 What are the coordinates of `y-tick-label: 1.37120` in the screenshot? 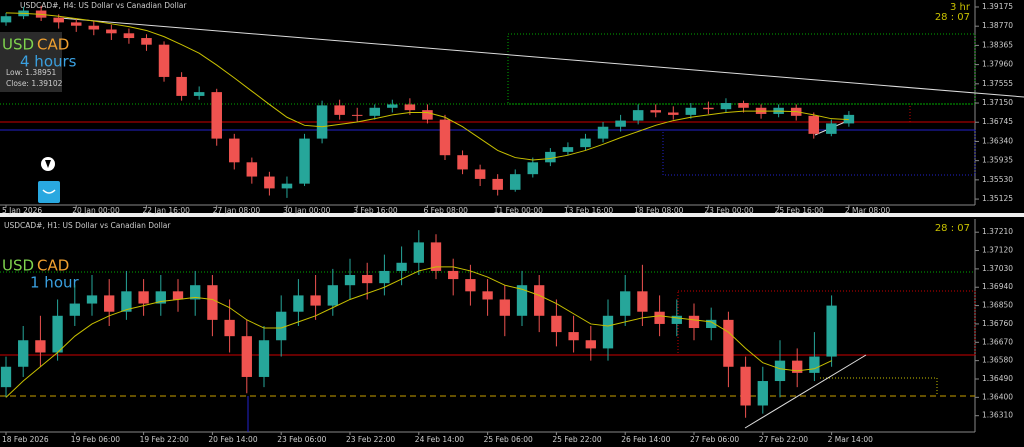 It's located at (997, 250).